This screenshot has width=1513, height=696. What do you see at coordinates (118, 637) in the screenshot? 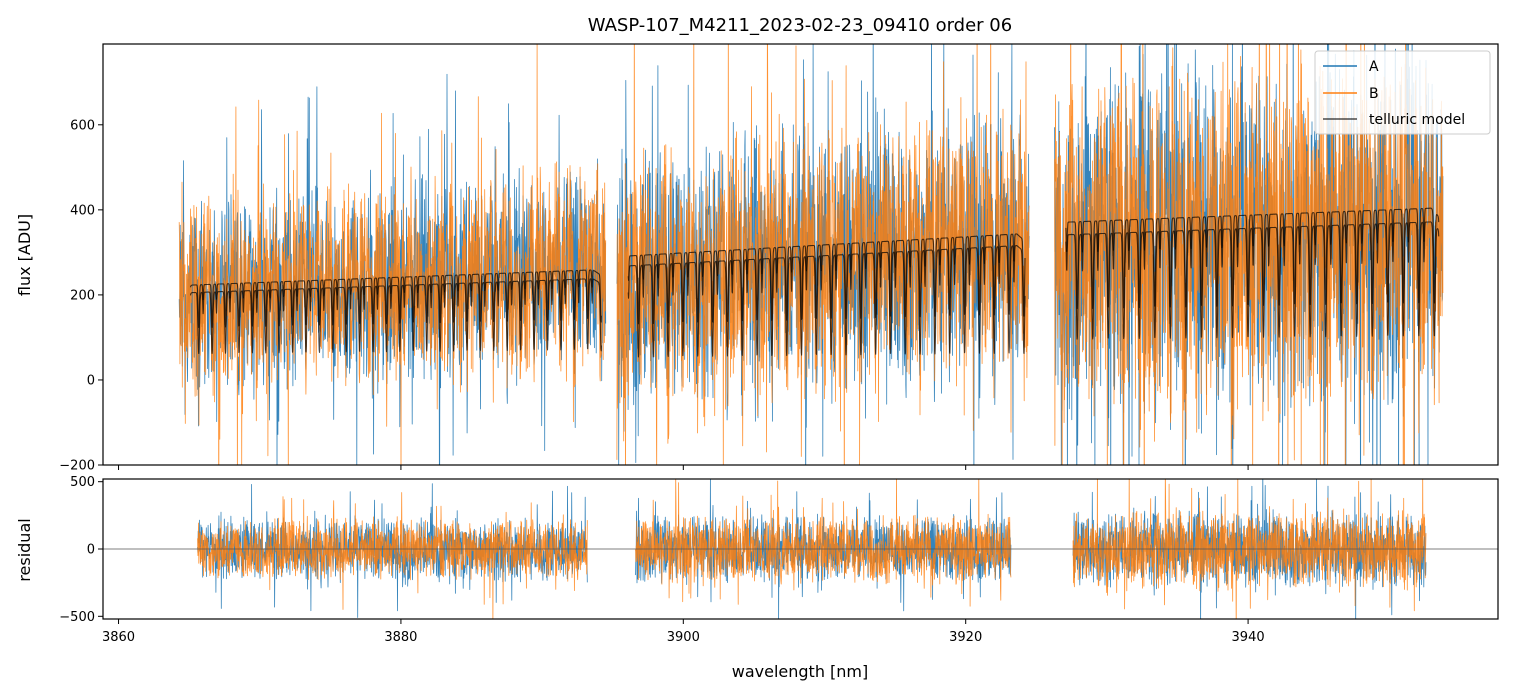
I see `residual-xtick-label: 3860` at bounding box center [118, 637].